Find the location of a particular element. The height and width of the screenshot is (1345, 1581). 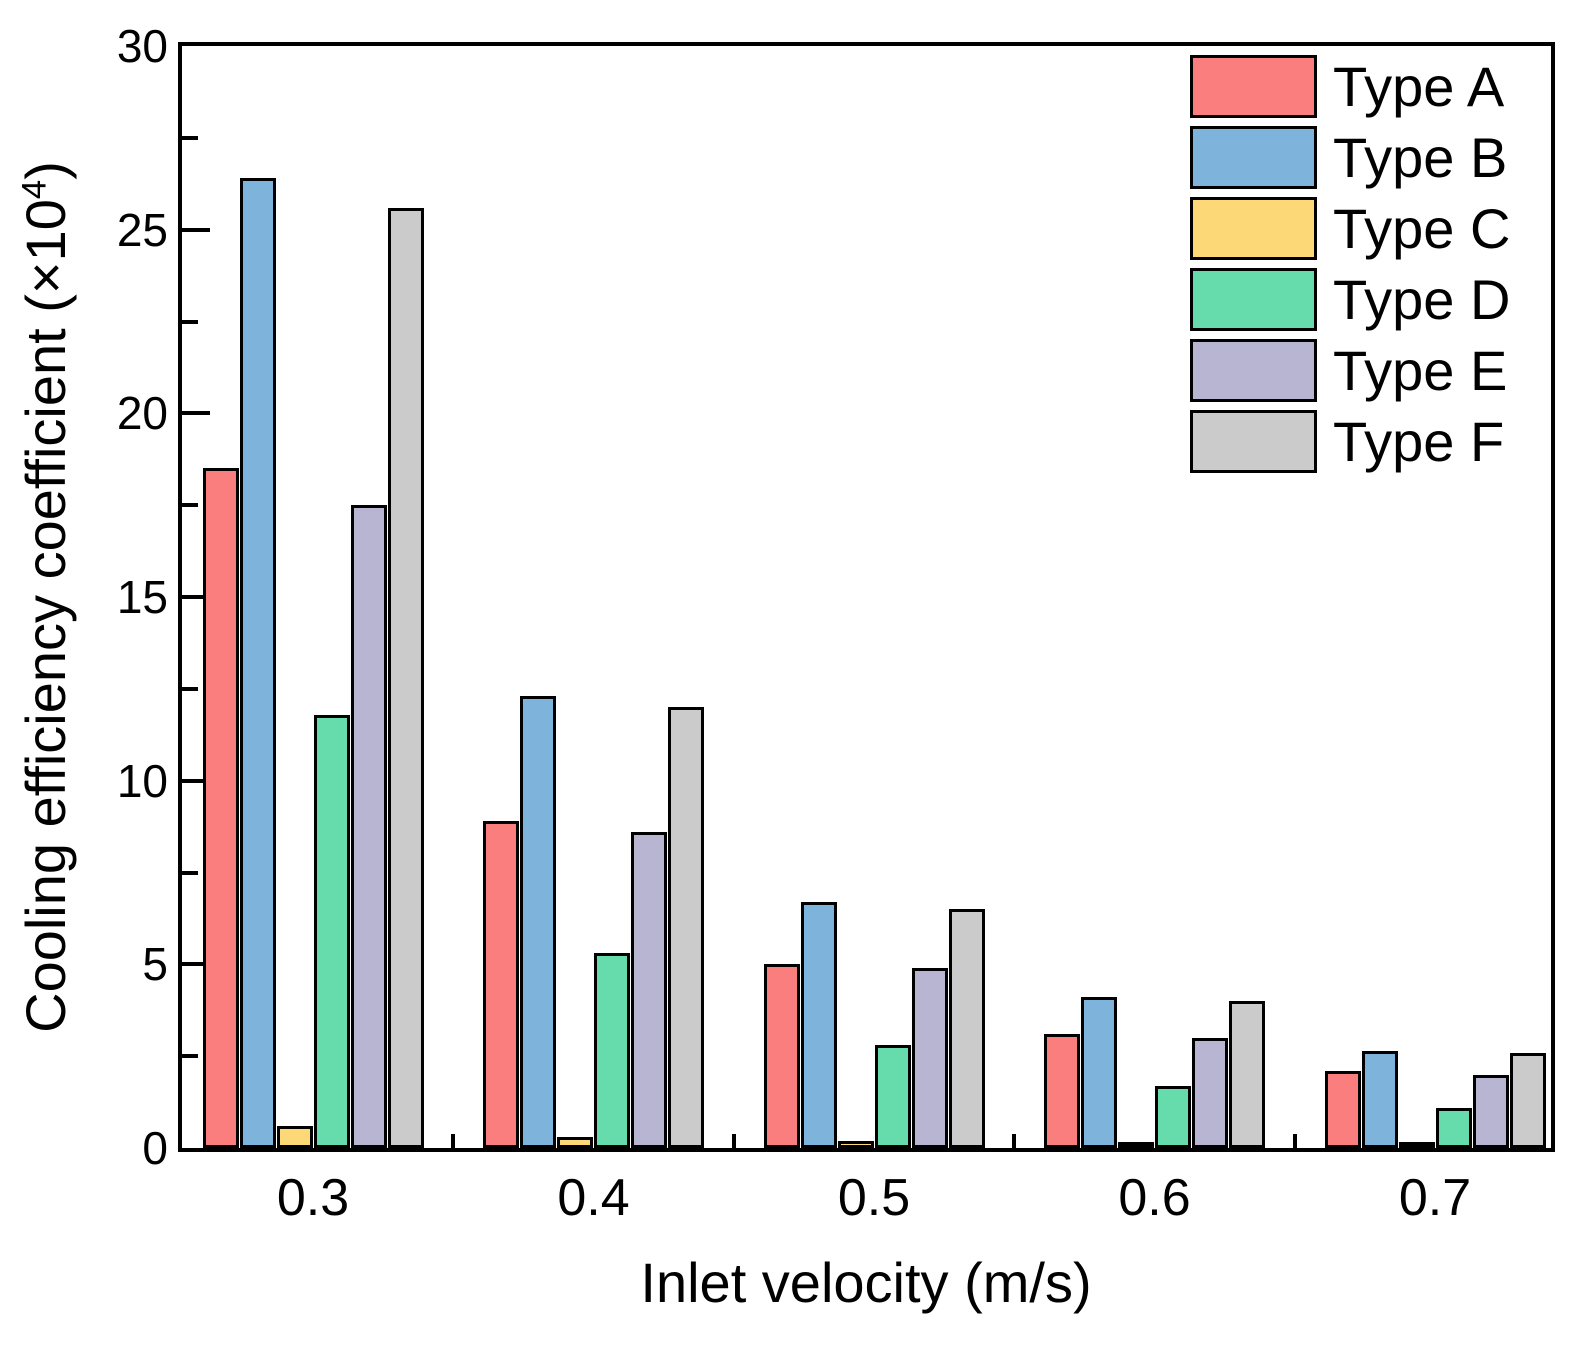

bar-type-b-at-0.5 is located at coordinates (818, 1024).